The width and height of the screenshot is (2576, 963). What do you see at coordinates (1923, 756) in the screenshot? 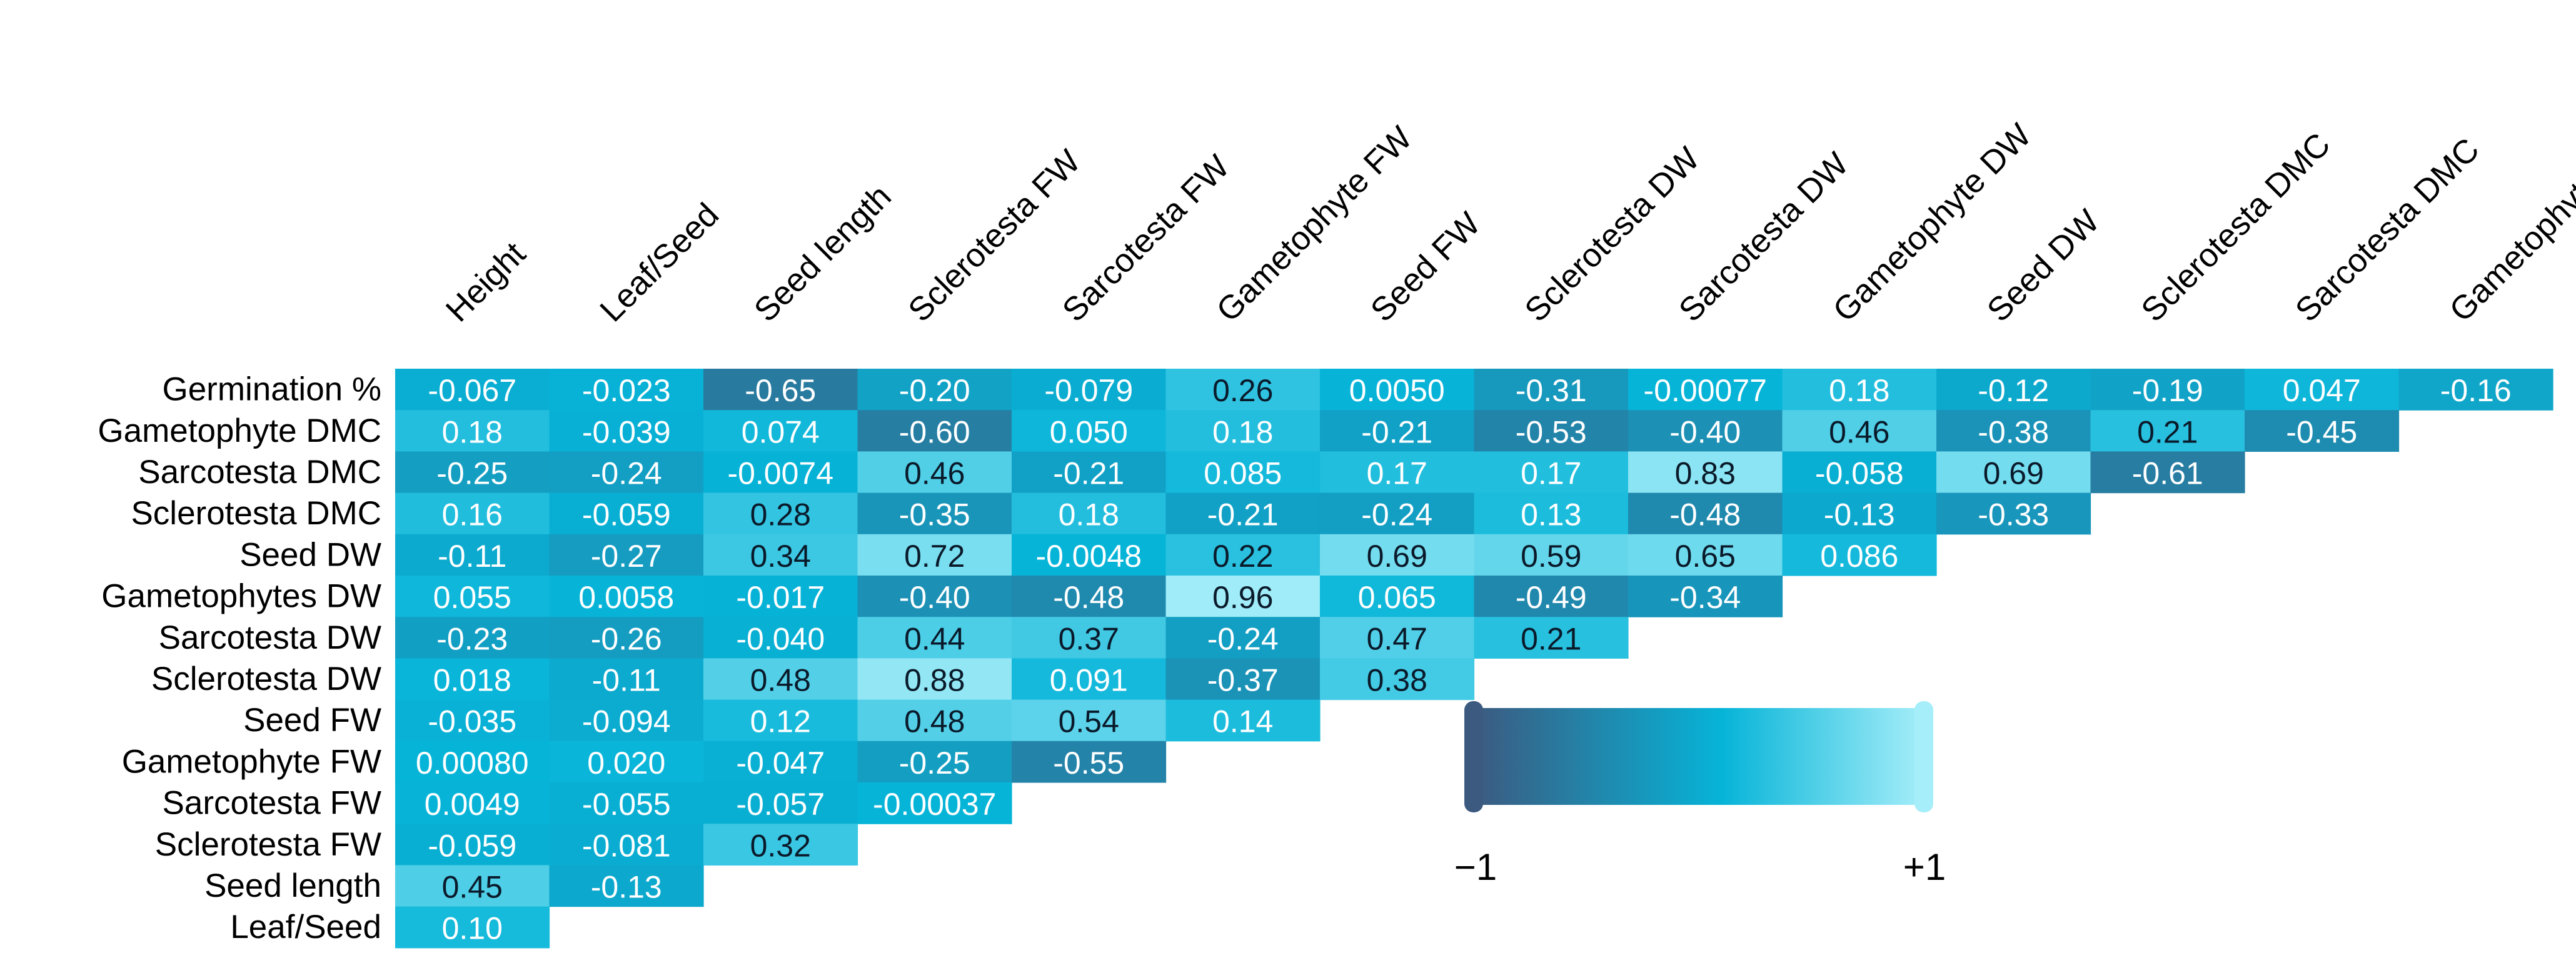
I see `legend-max-cap` at bounding box center [1923, 756].